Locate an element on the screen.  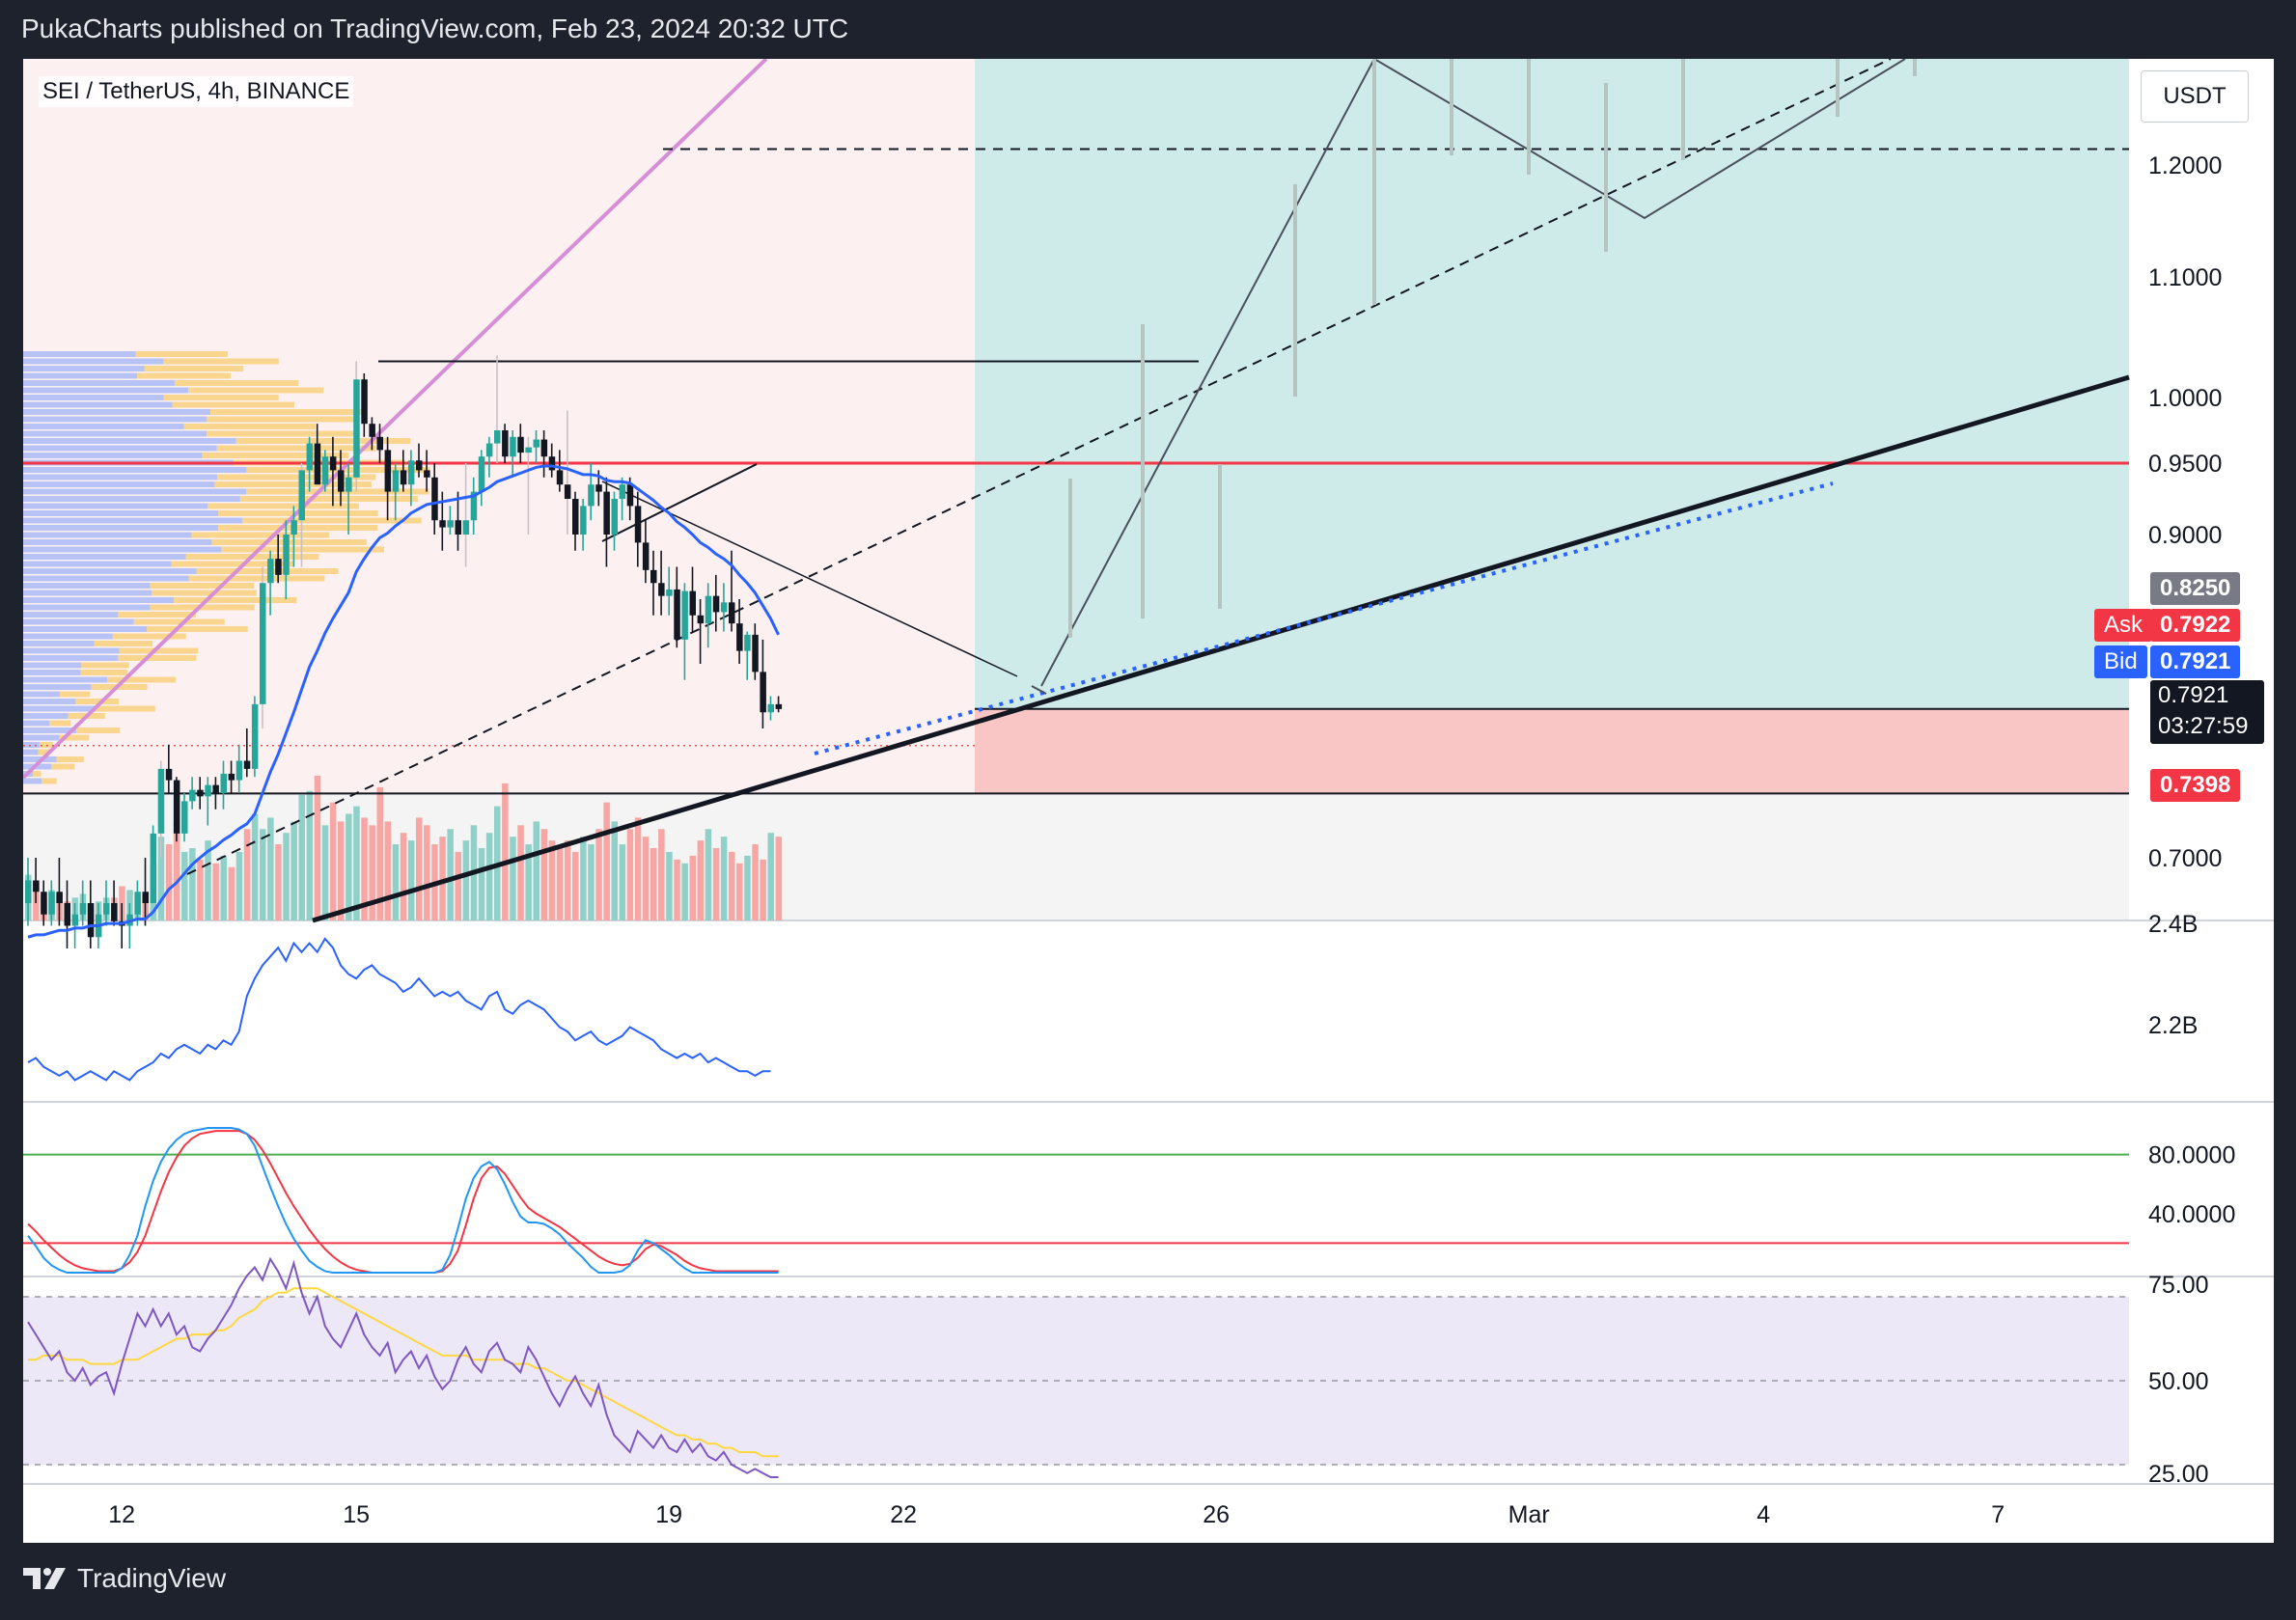
projection-path is located at coordinates (1473, 373).